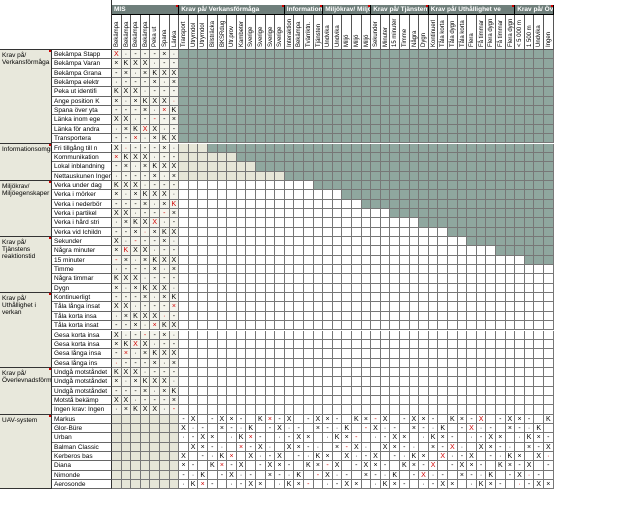 This screenshot has height=519, width=622. I want to click on column-label: Miljö, so click(366, 32).